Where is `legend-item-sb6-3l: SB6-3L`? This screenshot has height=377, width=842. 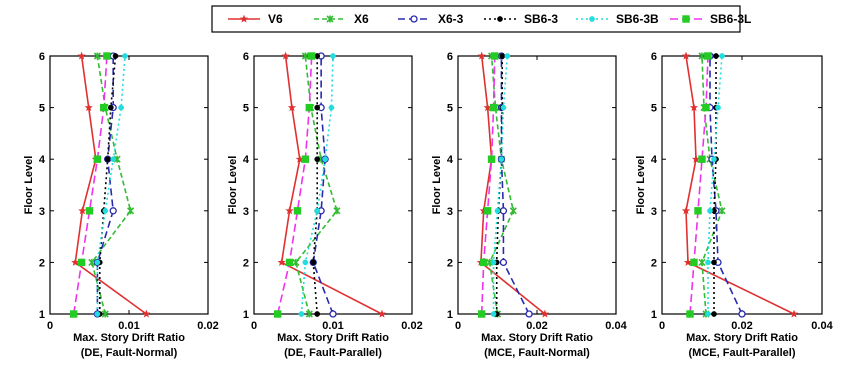
legend-item-sb6-3l: SB6-3L is located at coordinates (710, 19).